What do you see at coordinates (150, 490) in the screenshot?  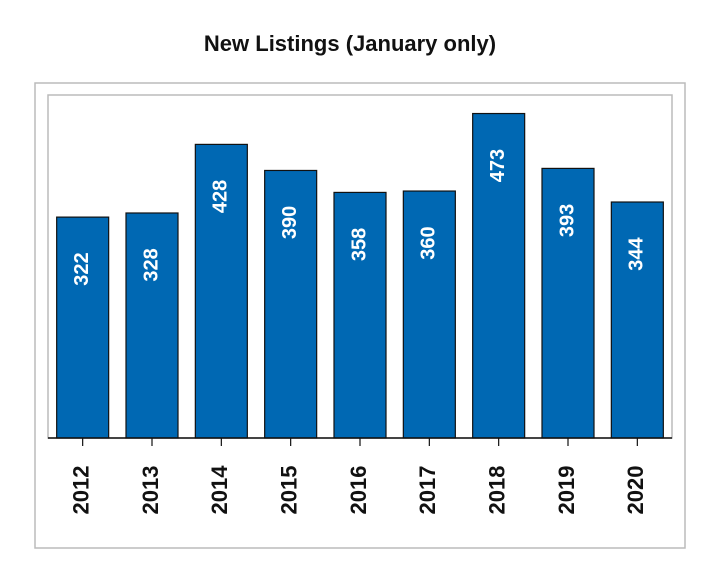 I see `x-tick-label: 2013` at bounding box center [150, 490].